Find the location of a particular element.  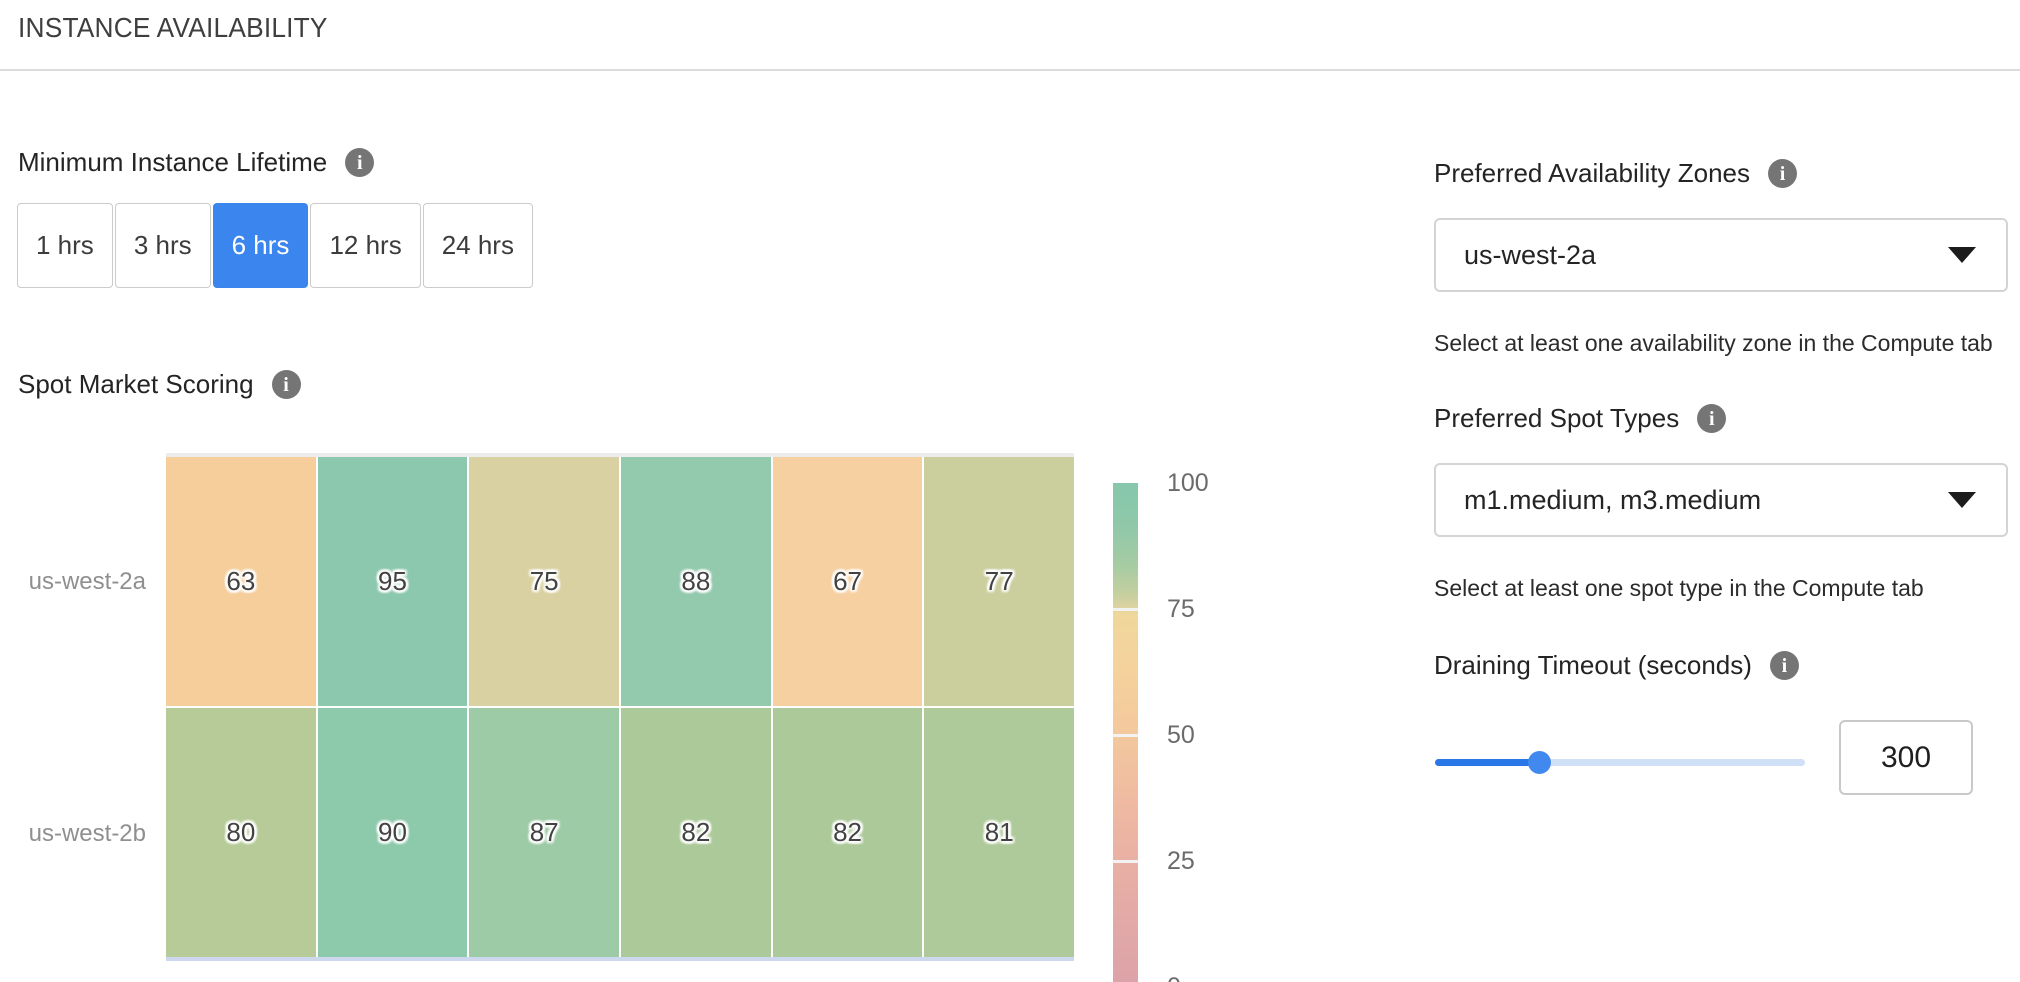

lifetime-option-4: 24 hrs is located at coordinates (477, 245).